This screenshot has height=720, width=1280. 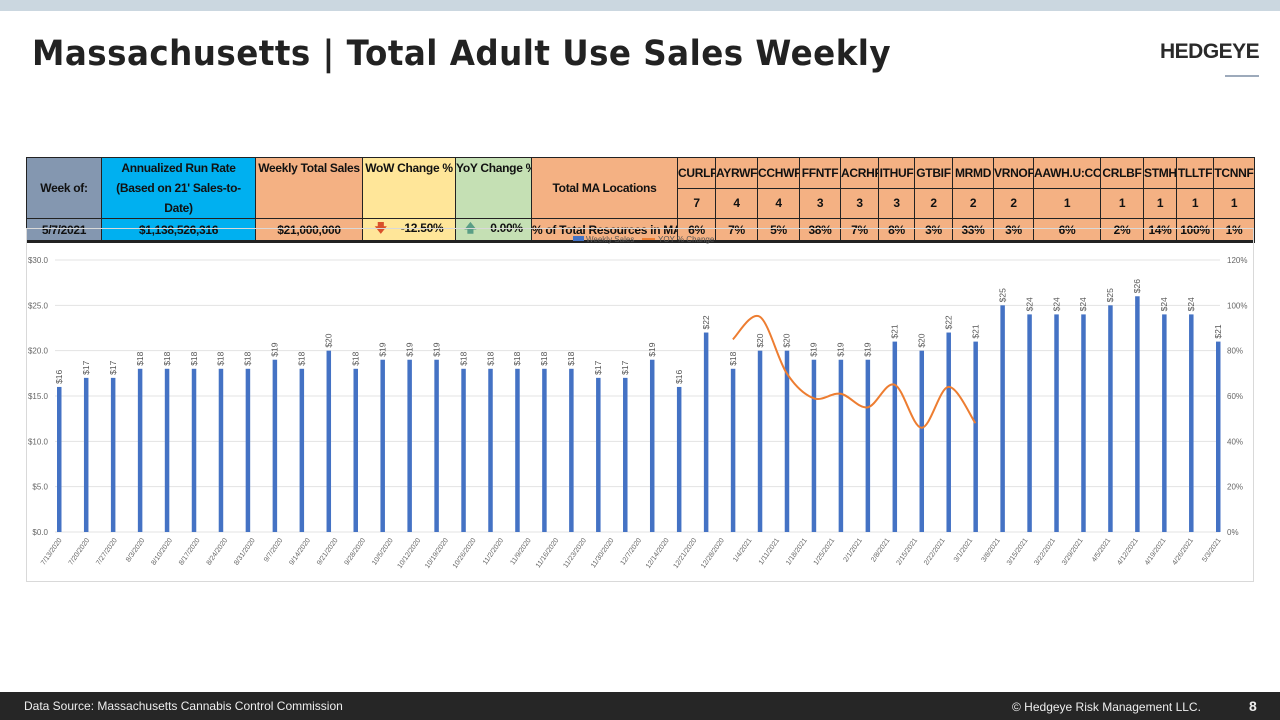 What do you see at coordinates (736, 203) in the screenshot?
I see `ticker-locations: 4` at bounding box center [736, 203].